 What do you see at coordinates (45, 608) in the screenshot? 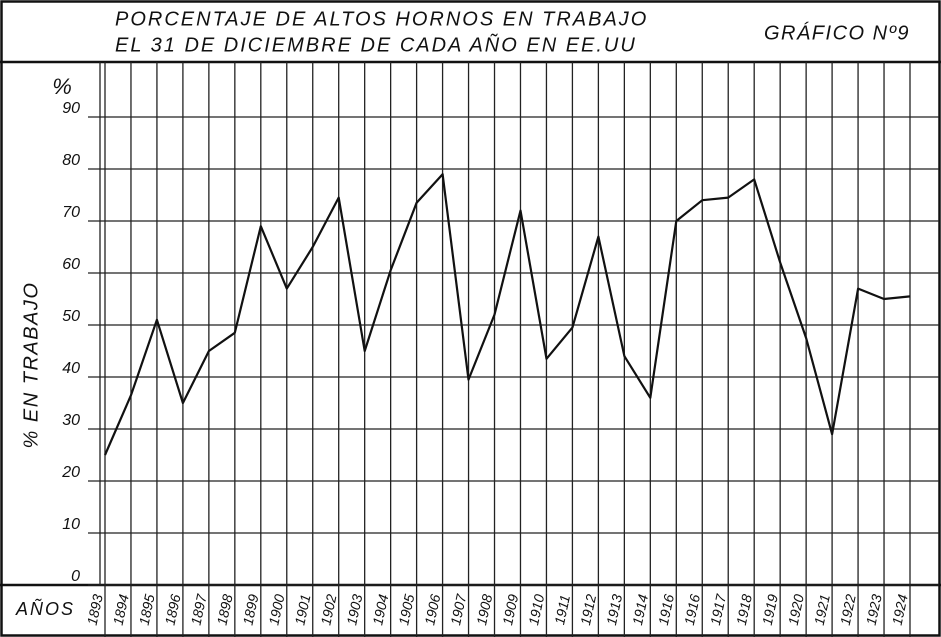
I see `x-axis-label: AÑOS` at bounding box center [45, 608].